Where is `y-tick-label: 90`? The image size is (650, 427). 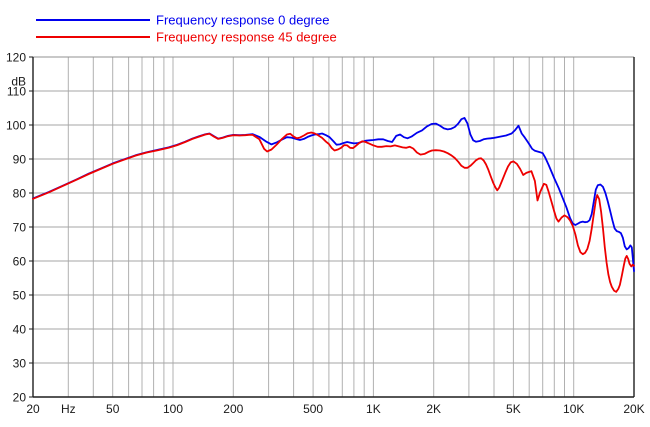 y-tick-label: 90 is located at coordinates (20, 160).